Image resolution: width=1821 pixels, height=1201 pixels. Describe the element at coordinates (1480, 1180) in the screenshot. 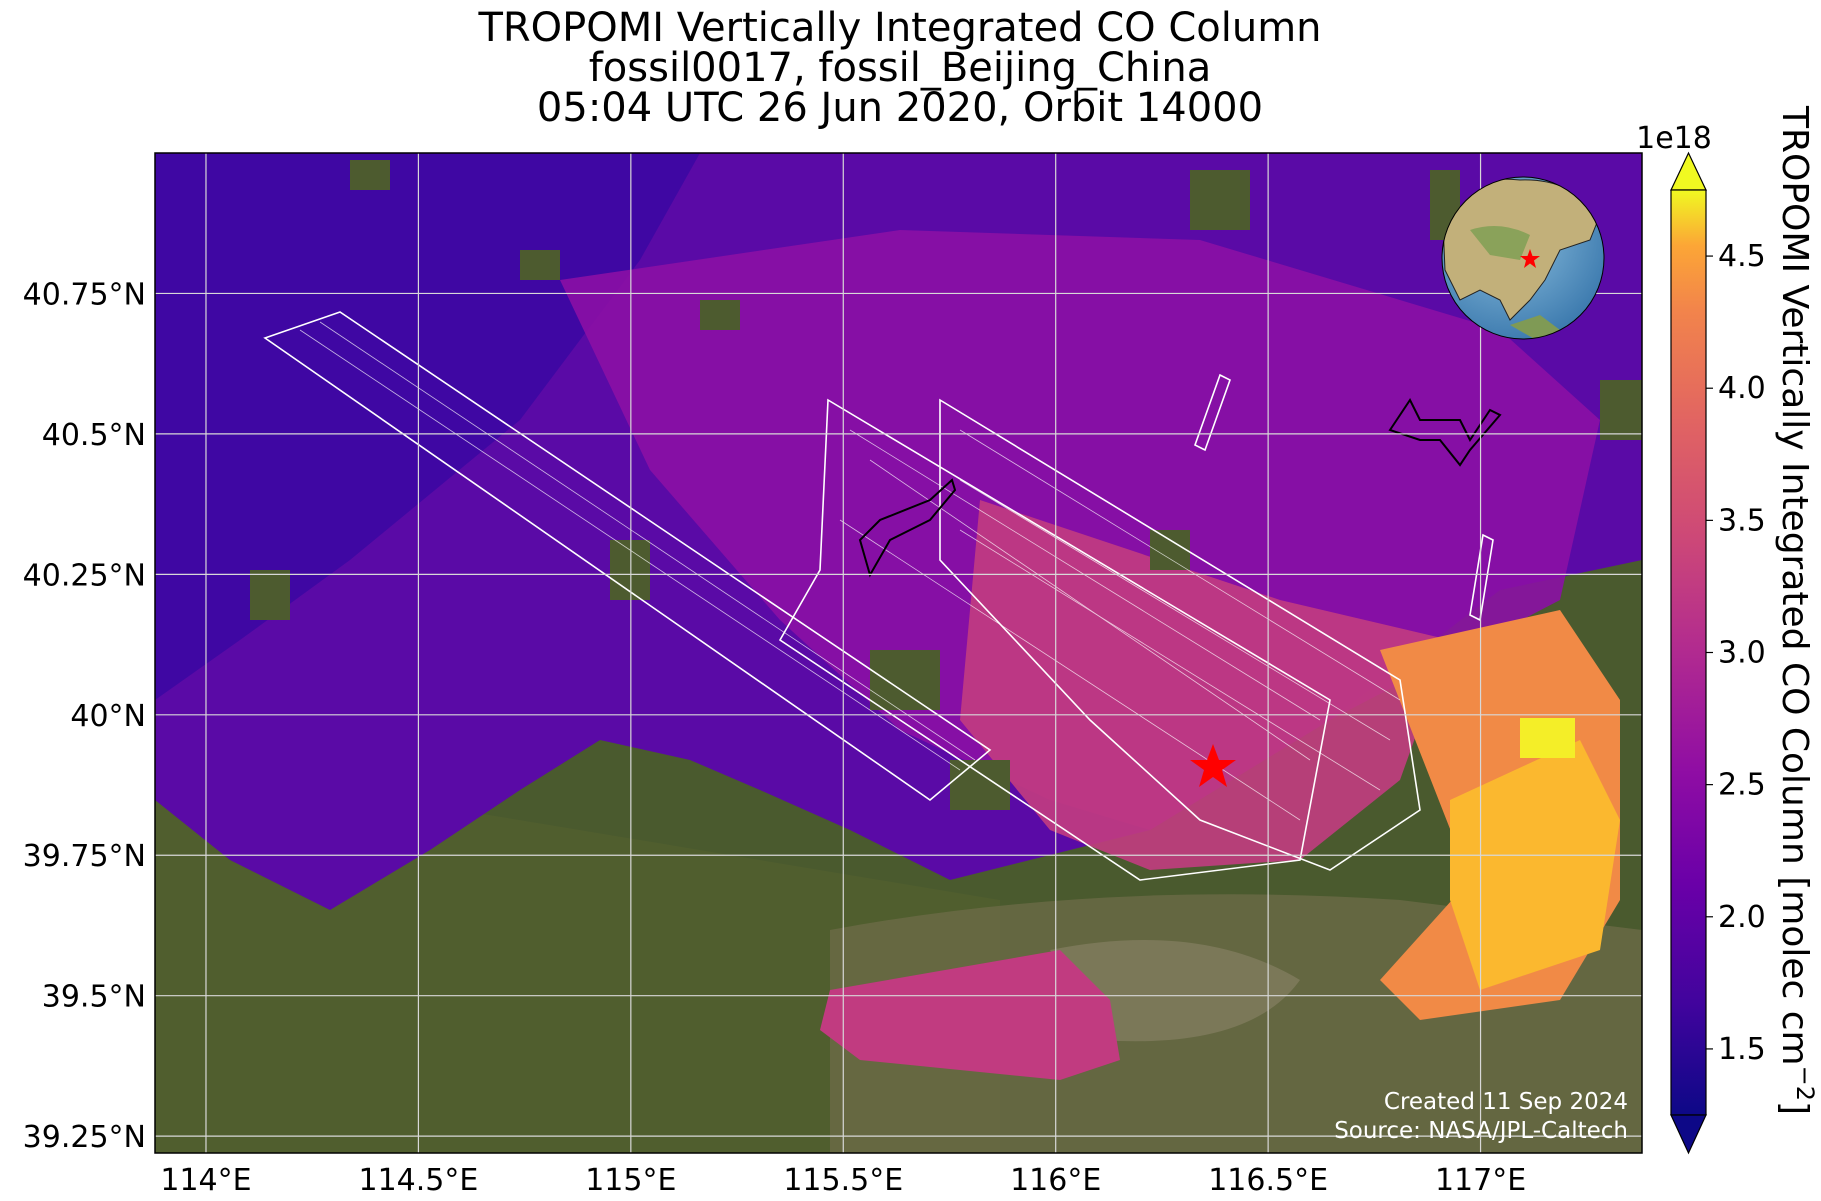

I see `lon-tick-label: 117°E` at that location.